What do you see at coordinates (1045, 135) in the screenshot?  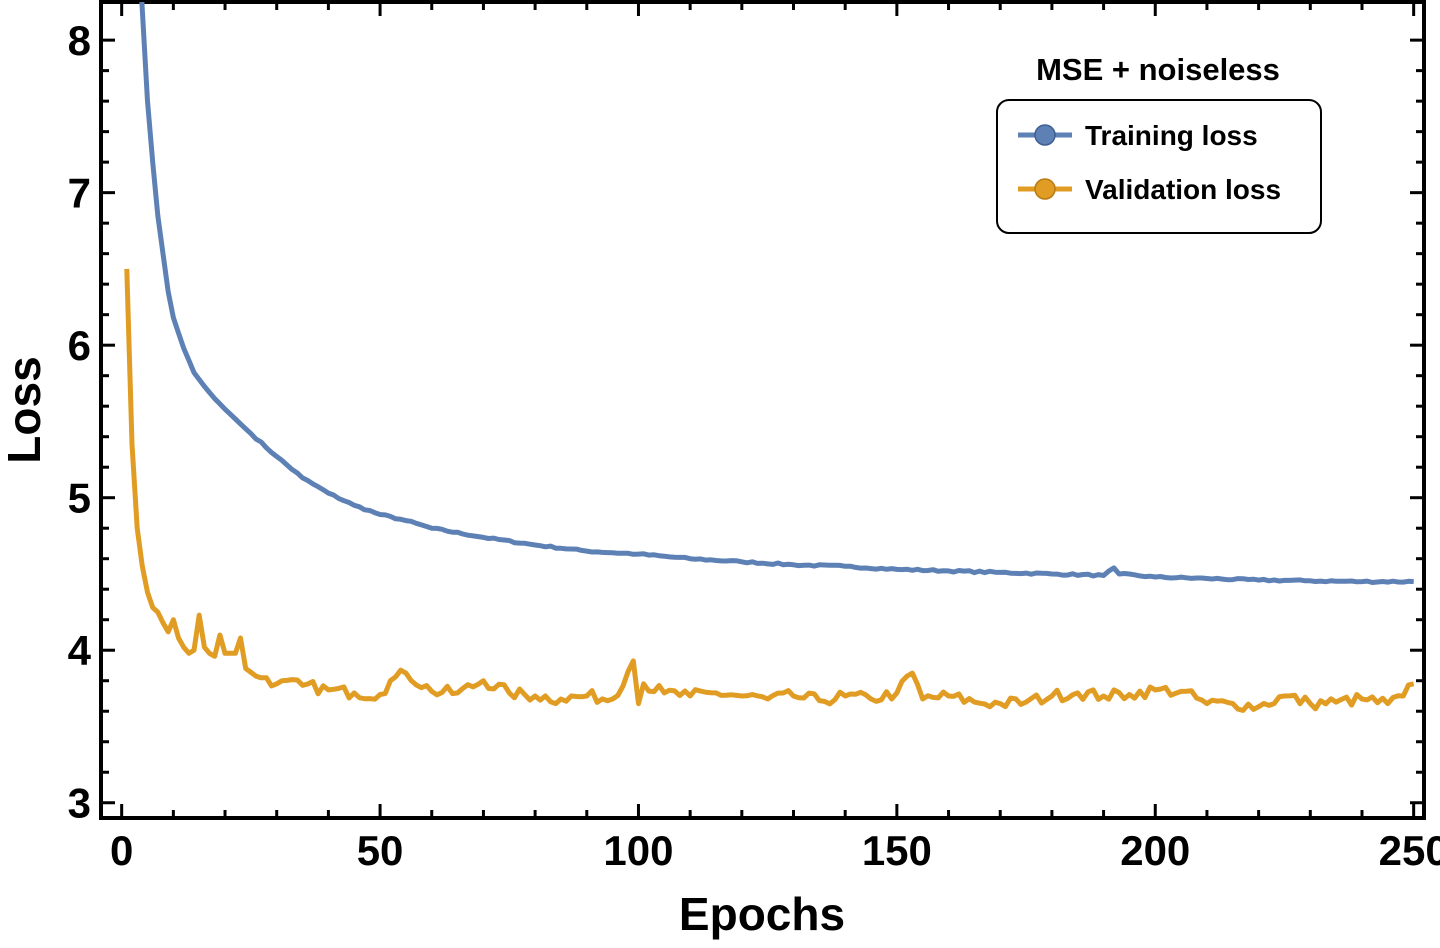 I see `legend-marker-training` at bounding box center [1045, 135].